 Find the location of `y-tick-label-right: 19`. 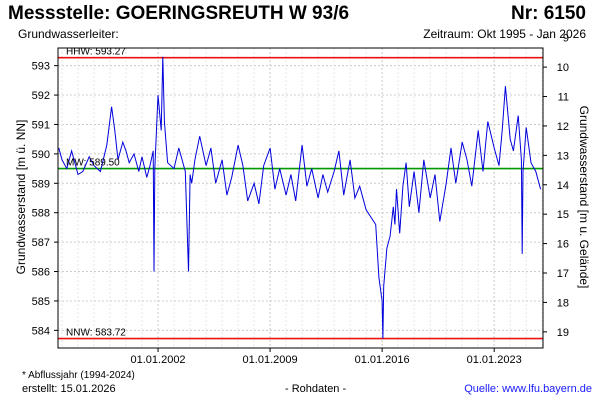

y-tick-label-right: 19 is located at coordinates (563, 333).